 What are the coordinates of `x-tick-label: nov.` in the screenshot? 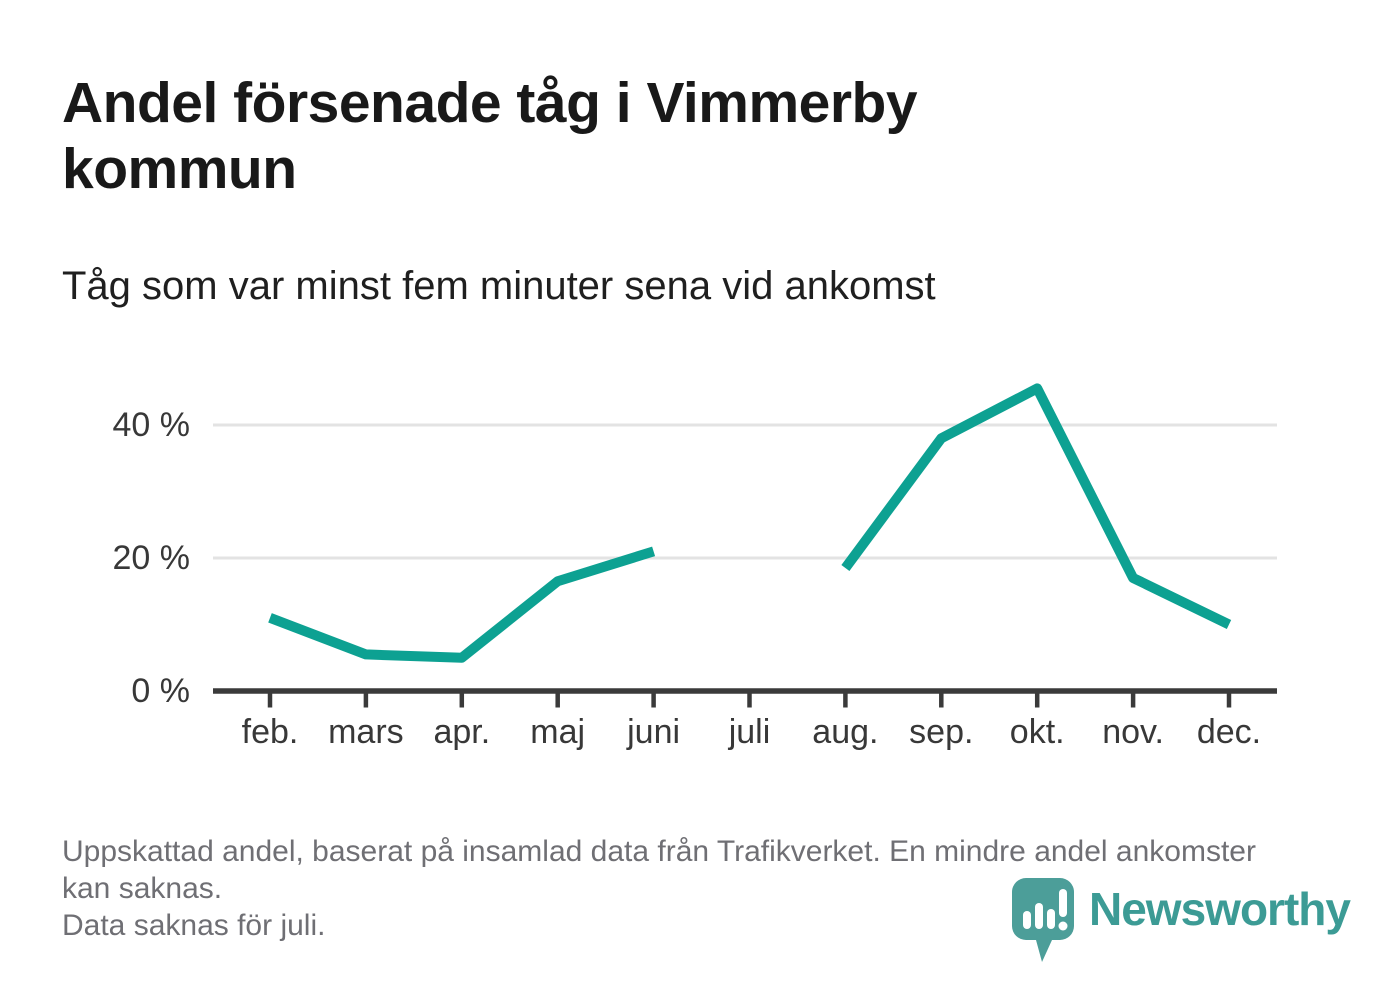 It's located at (1133, 732).